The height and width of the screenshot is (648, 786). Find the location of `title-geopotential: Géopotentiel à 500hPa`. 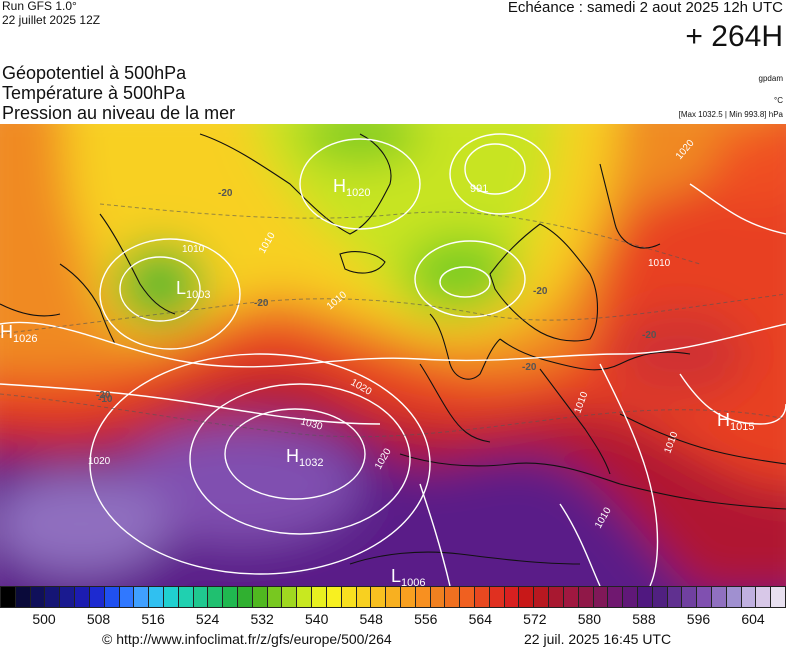

title-geopotential: Géopotentiel à 500hPa is located at coordinates (94, 73).